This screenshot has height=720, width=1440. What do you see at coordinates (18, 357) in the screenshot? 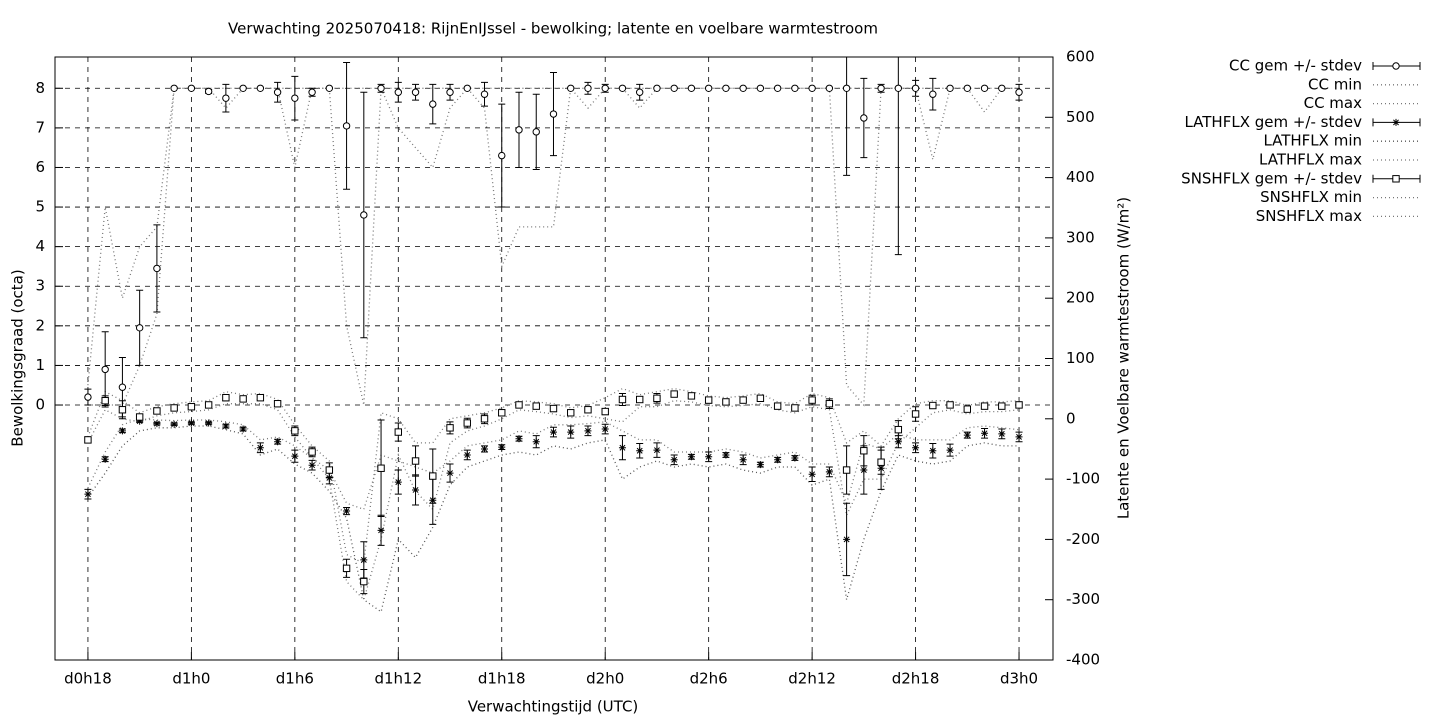
I see `y-axis-label: Bewolkingsgraad (octa)` at bounding box center [18, 357].